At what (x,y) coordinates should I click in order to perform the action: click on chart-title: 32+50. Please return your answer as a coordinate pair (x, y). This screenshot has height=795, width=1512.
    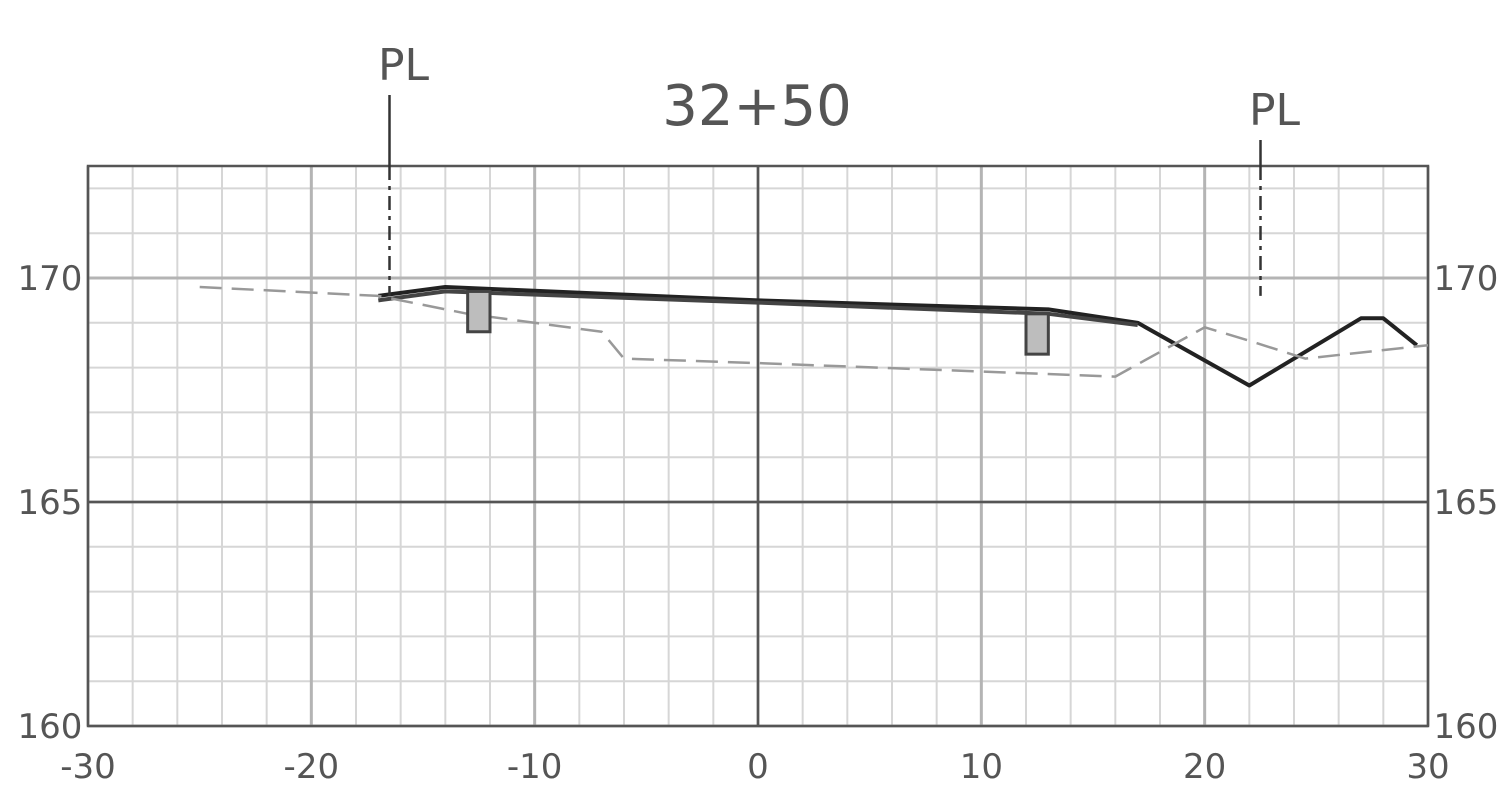
    Looking at the image, I should click on (756, 106).